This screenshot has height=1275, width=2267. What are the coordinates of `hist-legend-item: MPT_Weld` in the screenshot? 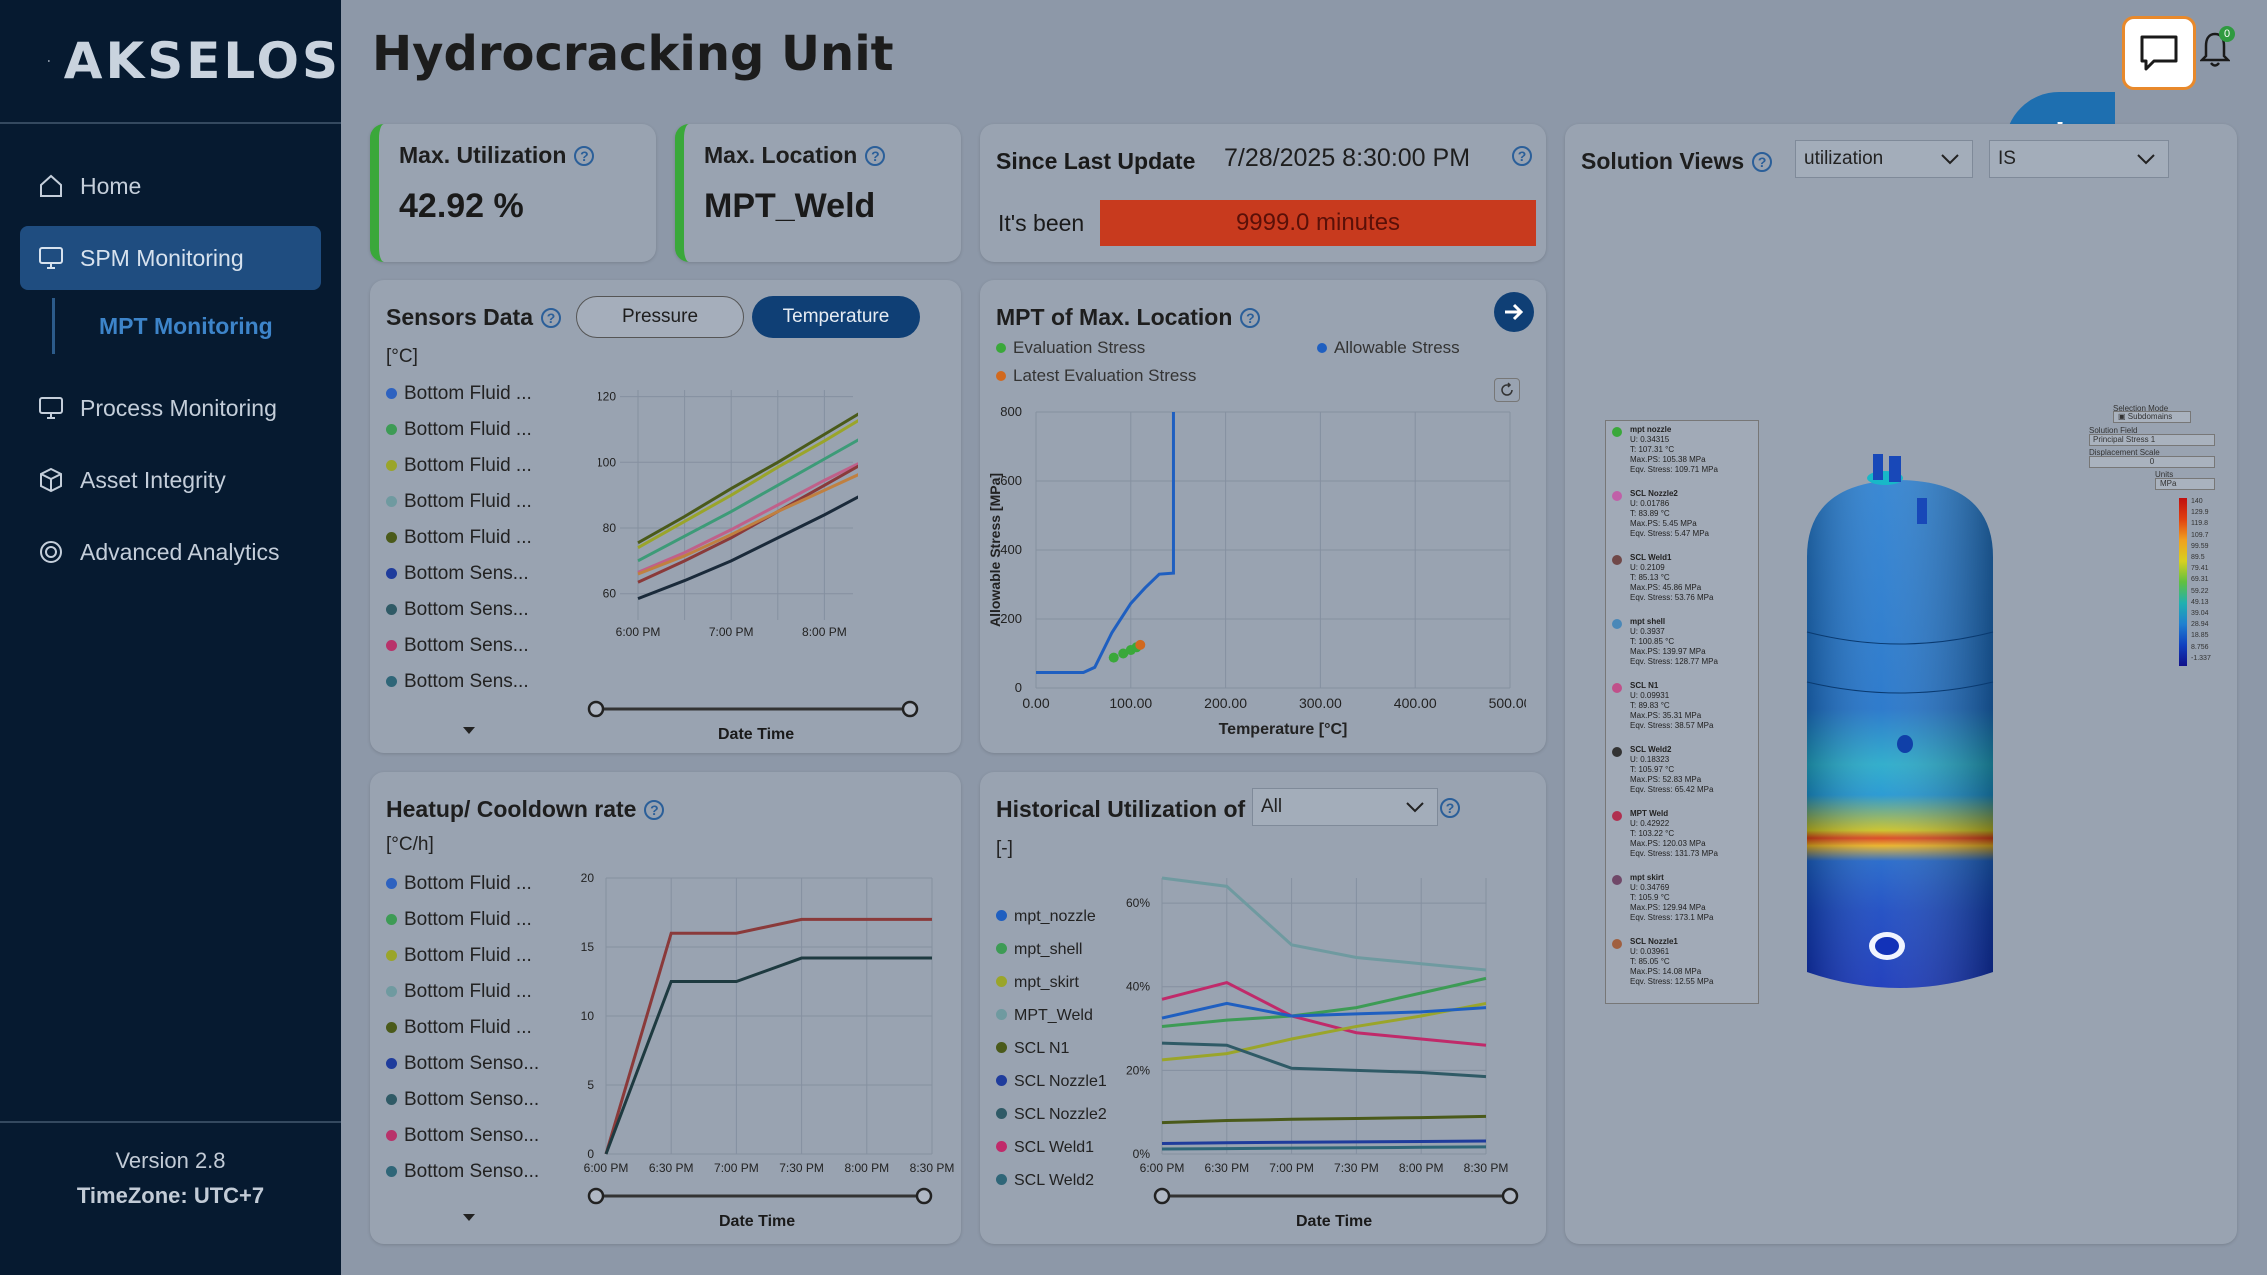 It's located at (1051, 1015).